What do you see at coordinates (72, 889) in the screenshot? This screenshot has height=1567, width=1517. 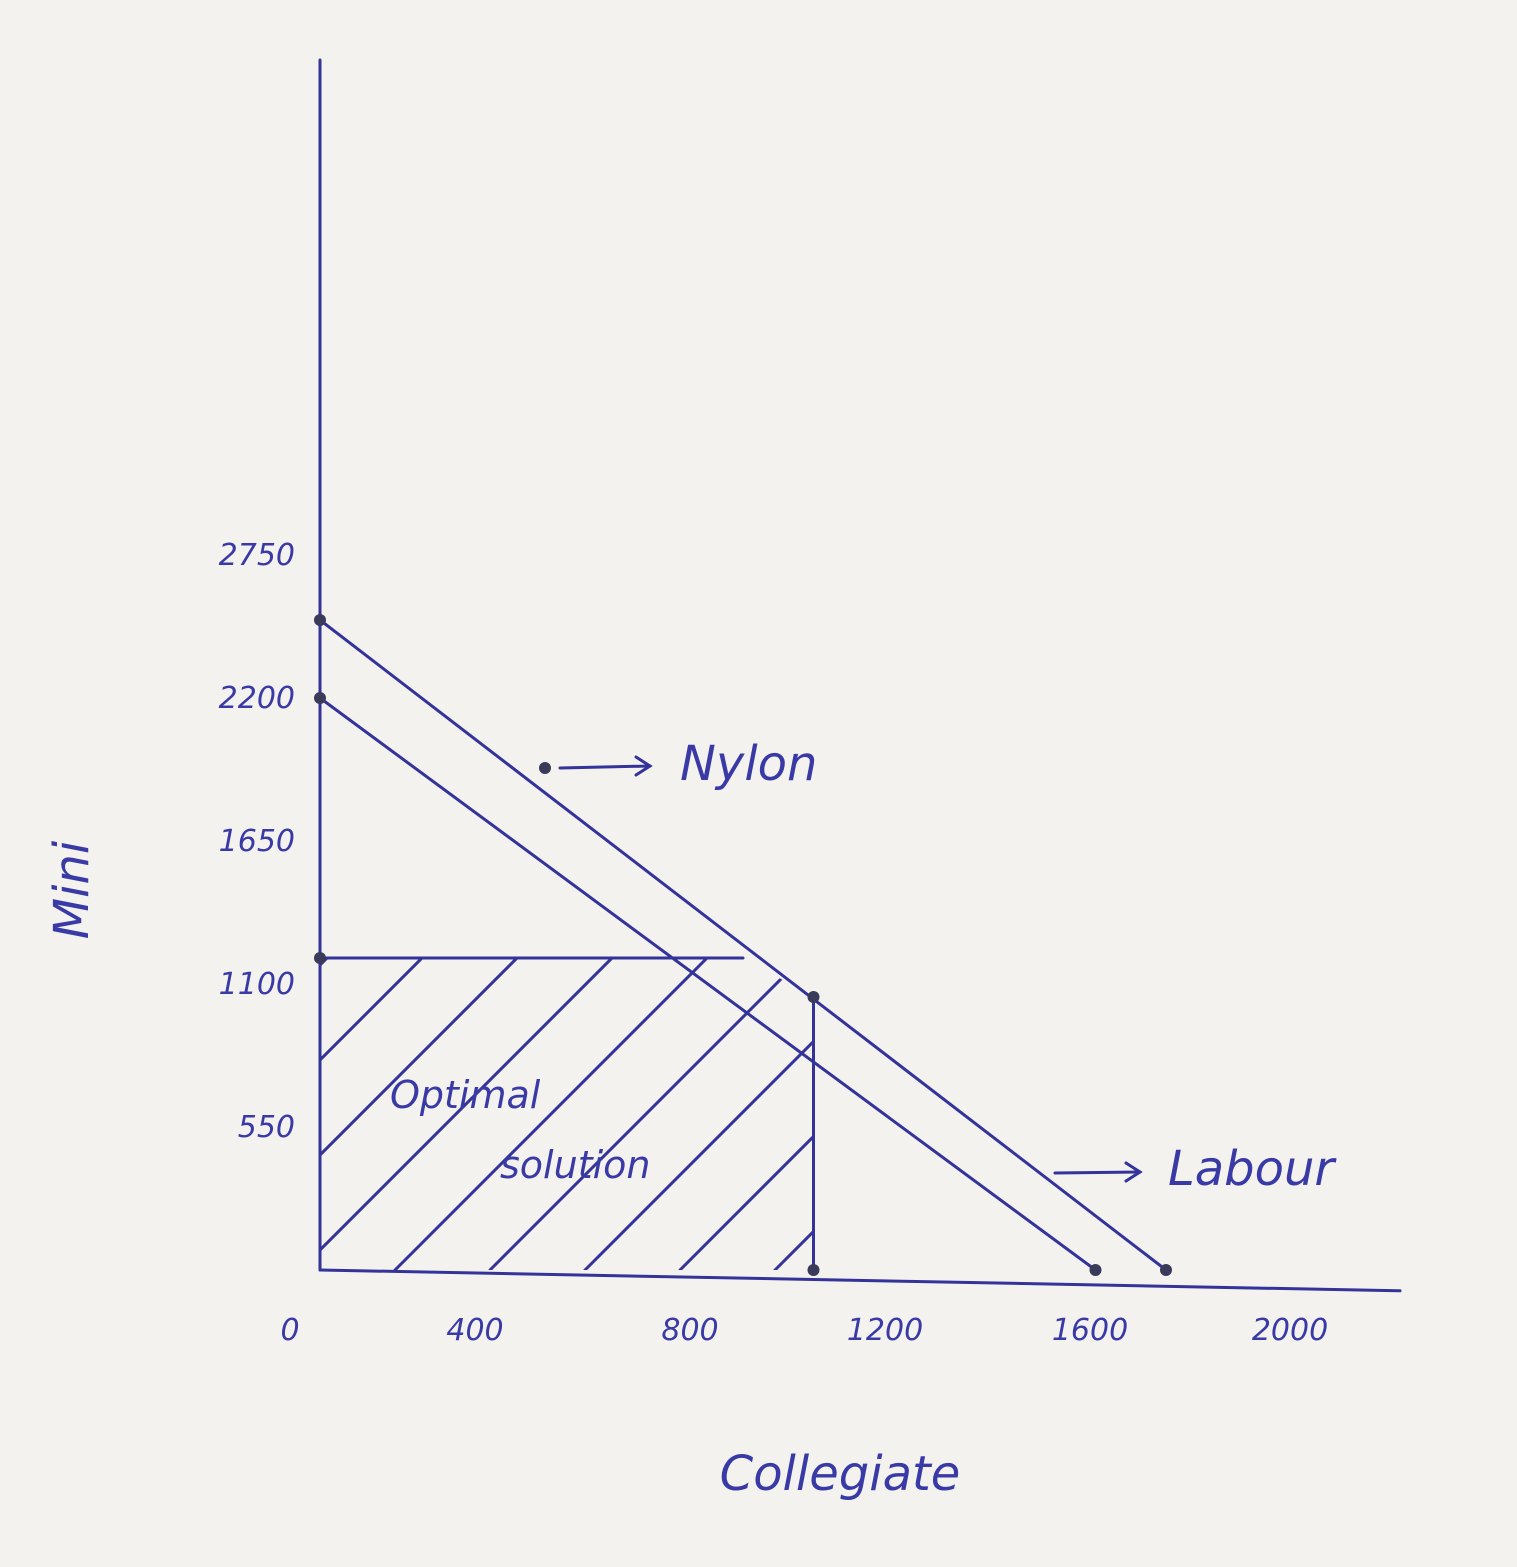 I see `y-axis-label: Mini` at bounding box center [72, 889].